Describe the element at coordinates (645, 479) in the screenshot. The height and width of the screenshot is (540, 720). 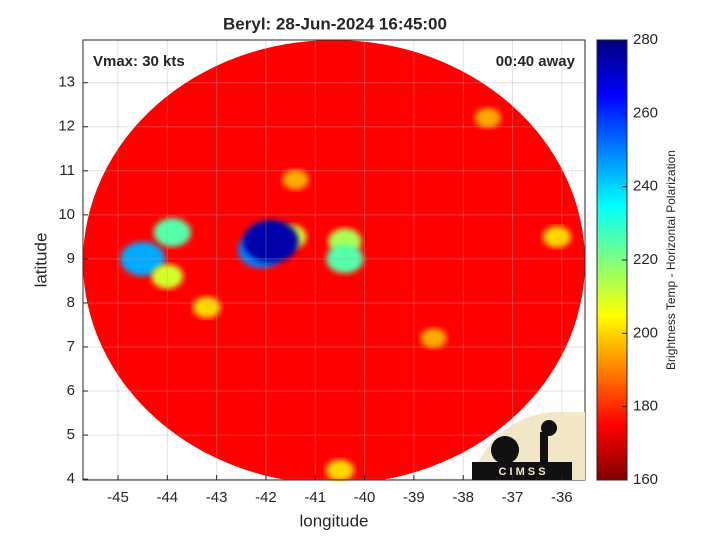
I see `colorbar-tick-label: 160` at that location.